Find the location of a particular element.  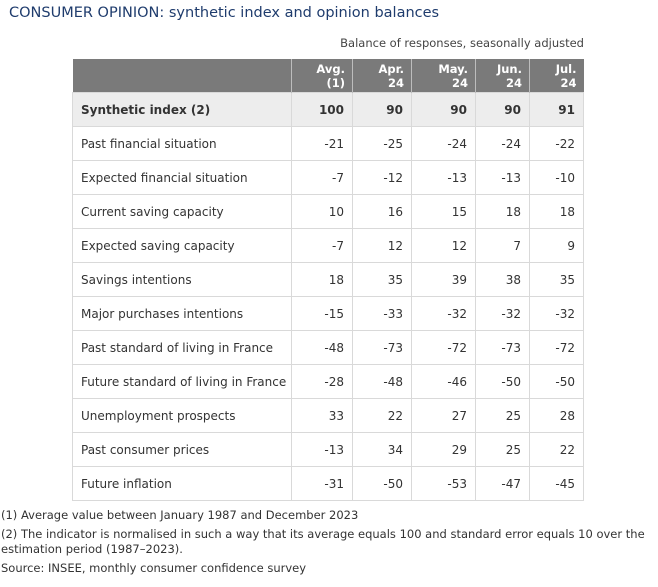

cell-value: 15 is located at coordinates (443, 211).